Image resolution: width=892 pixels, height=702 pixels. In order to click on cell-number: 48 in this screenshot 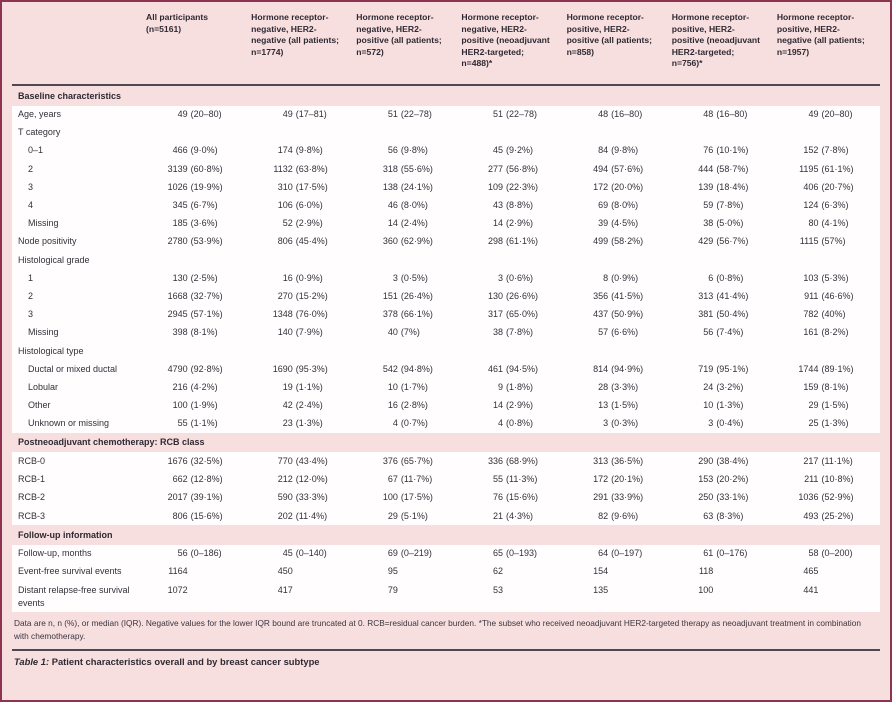, I will do `click(603, 114)`.